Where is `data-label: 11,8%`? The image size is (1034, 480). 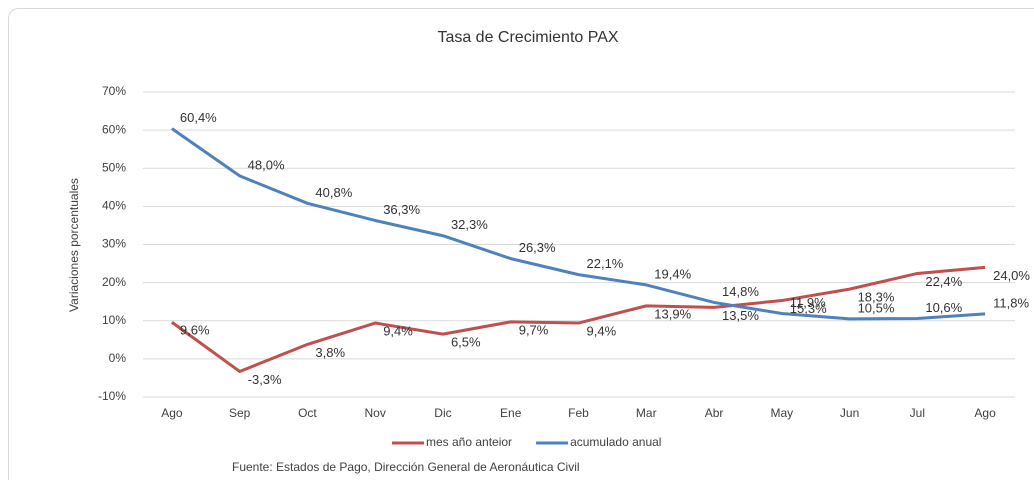 data-label: 11,8% is located at coordinates (1011, 302).